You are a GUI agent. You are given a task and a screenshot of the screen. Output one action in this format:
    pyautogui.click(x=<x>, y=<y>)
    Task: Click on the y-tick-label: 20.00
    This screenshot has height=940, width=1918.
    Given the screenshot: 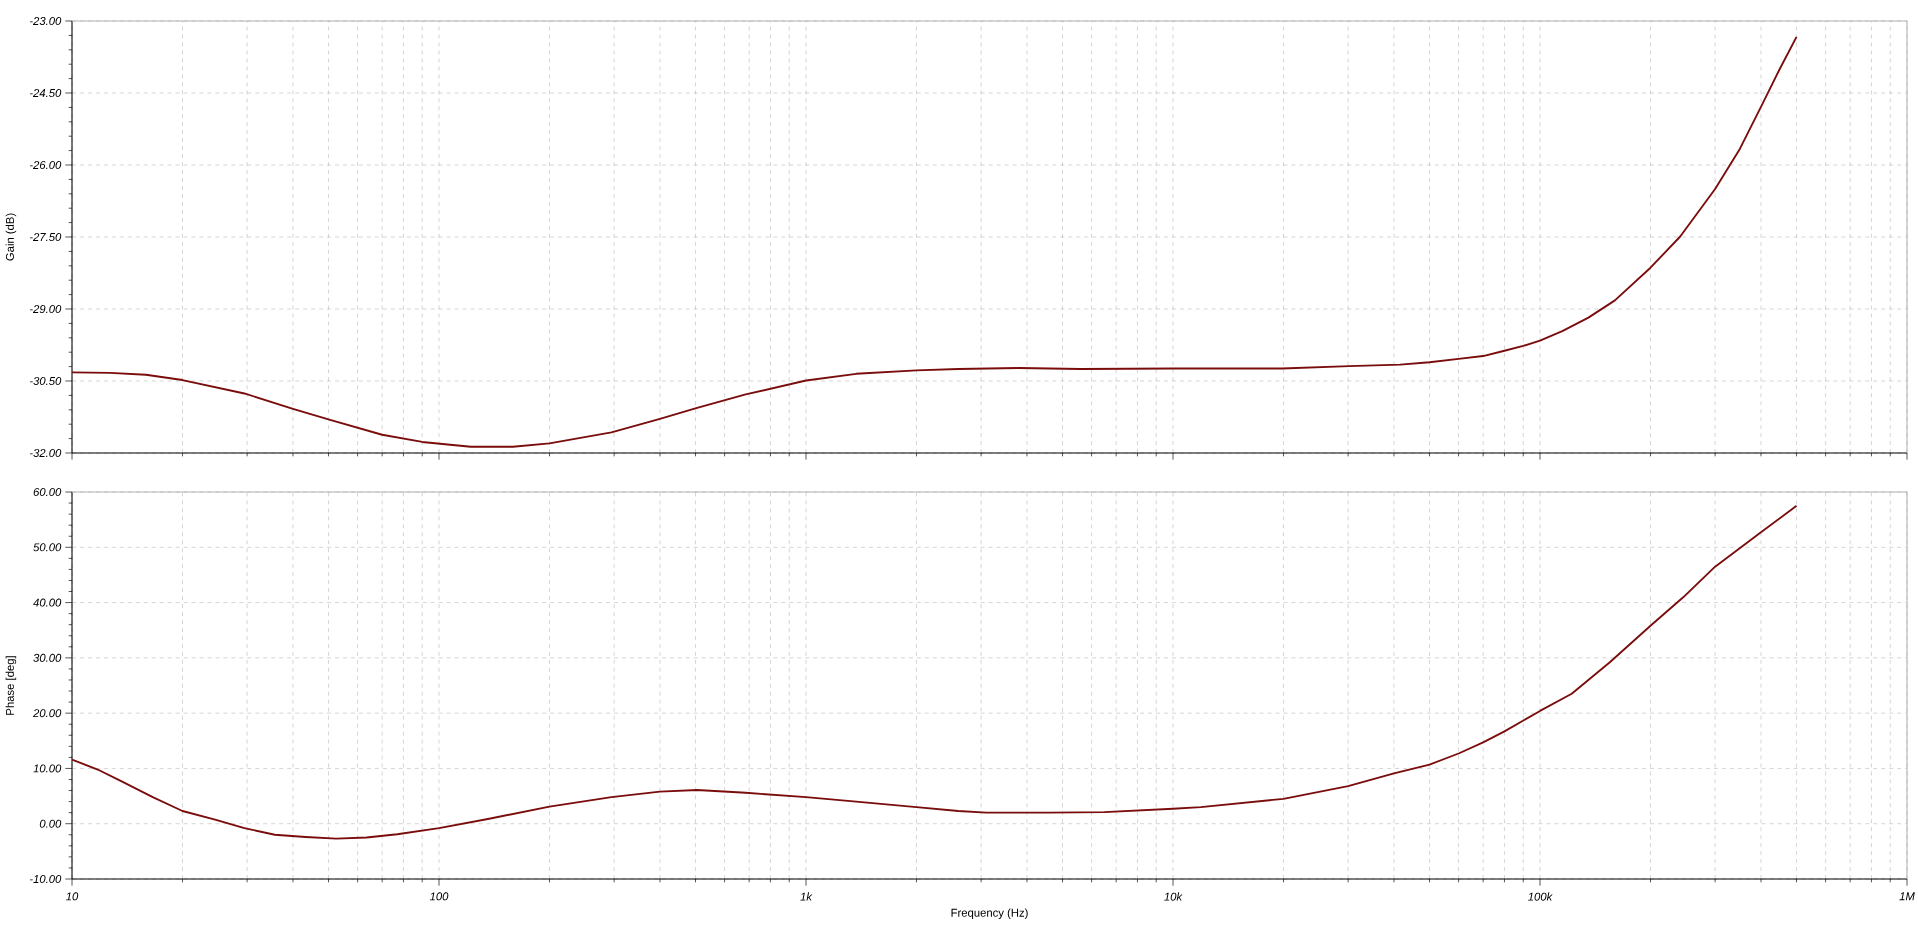 What is the action you would take?
    pyautogui.click(x=47, y=713)
    